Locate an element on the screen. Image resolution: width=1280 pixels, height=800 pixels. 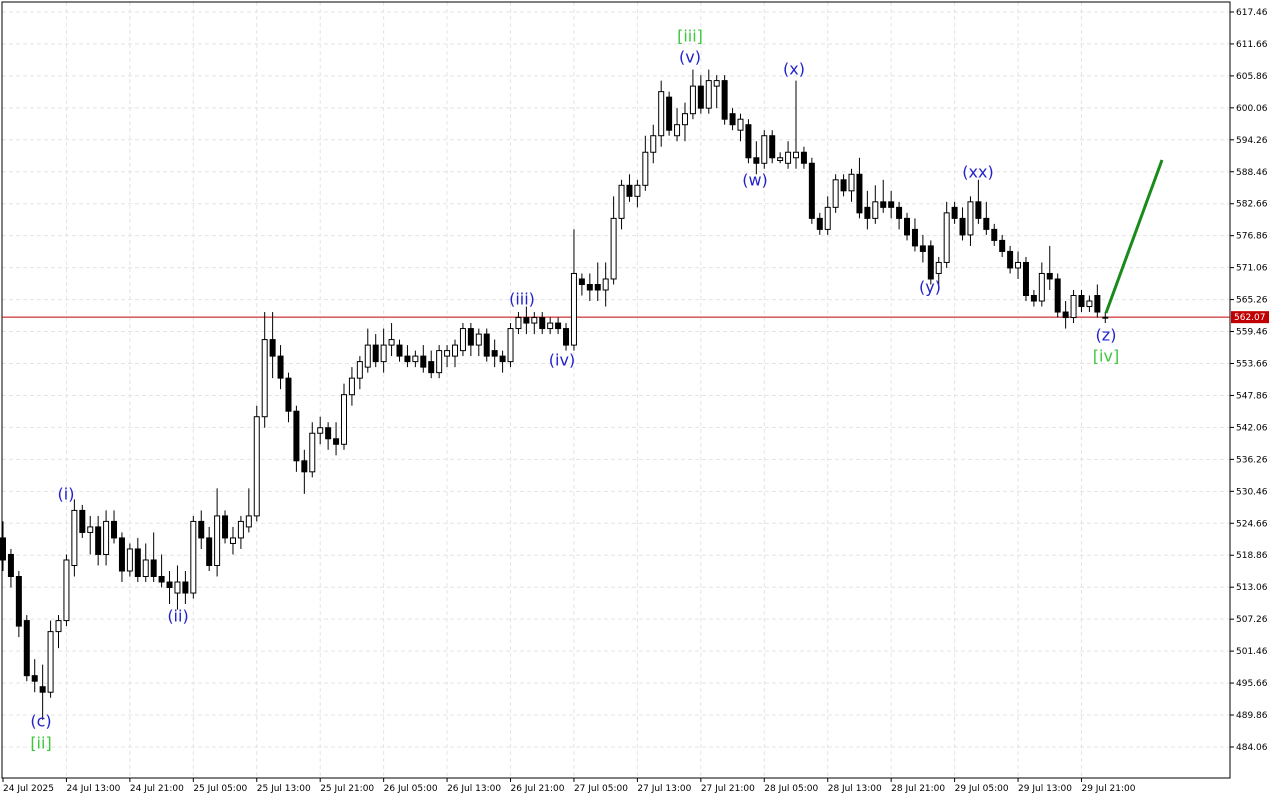
current-price-tag is located at coordinates (1250, 317).